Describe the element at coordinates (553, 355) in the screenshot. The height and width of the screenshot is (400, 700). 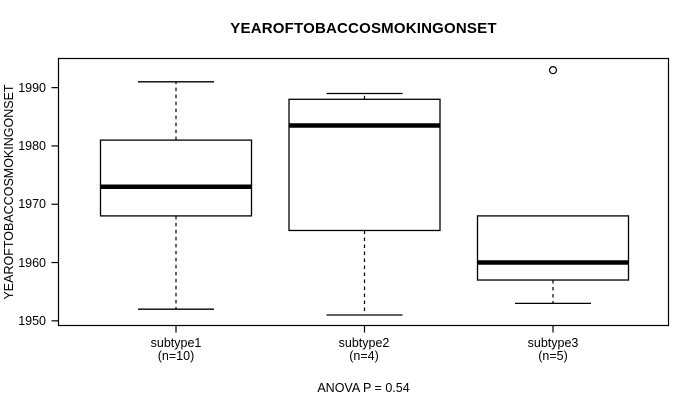
I see `group-count: (n=5)` at that location.